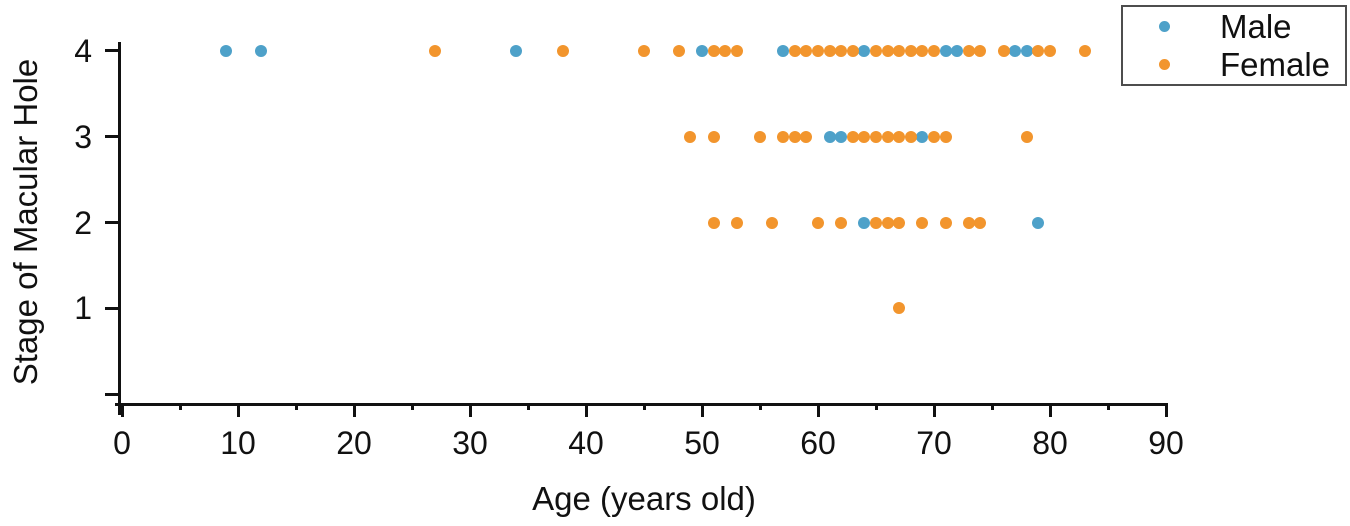  Describe the element at coordinates (83, 136) in the screenshot. I see `y-tick-label: 3` at that location.